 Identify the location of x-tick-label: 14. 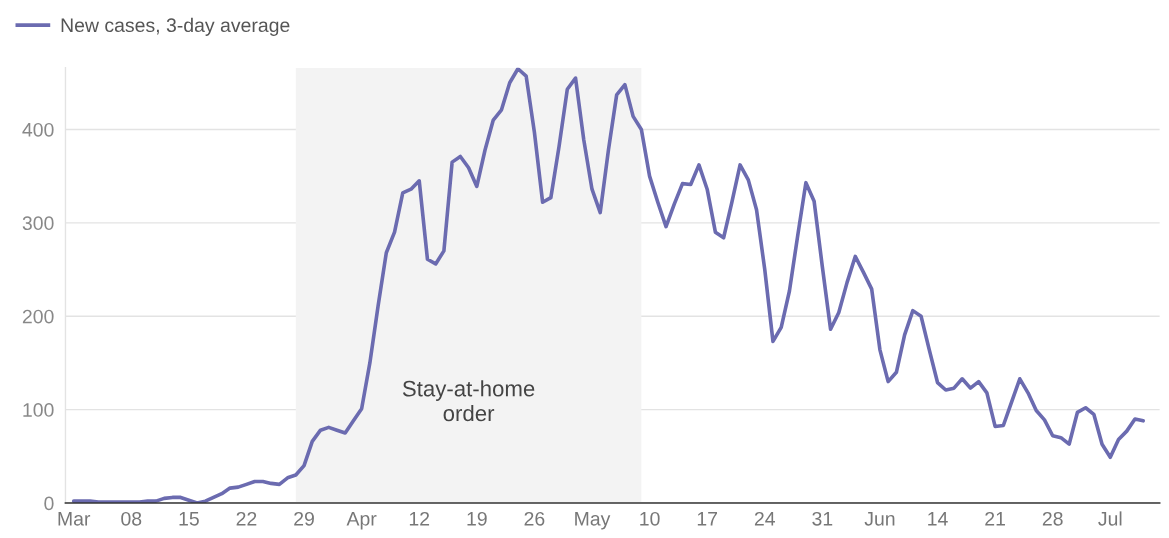
(938, 519).